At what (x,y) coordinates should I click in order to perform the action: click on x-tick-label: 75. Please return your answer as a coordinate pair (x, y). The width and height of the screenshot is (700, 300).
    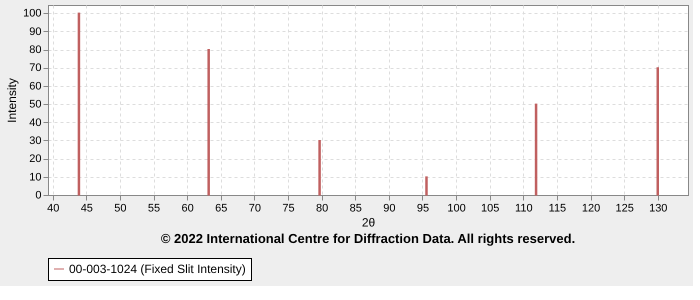
    Looking at the image, I should click on (288, 208).